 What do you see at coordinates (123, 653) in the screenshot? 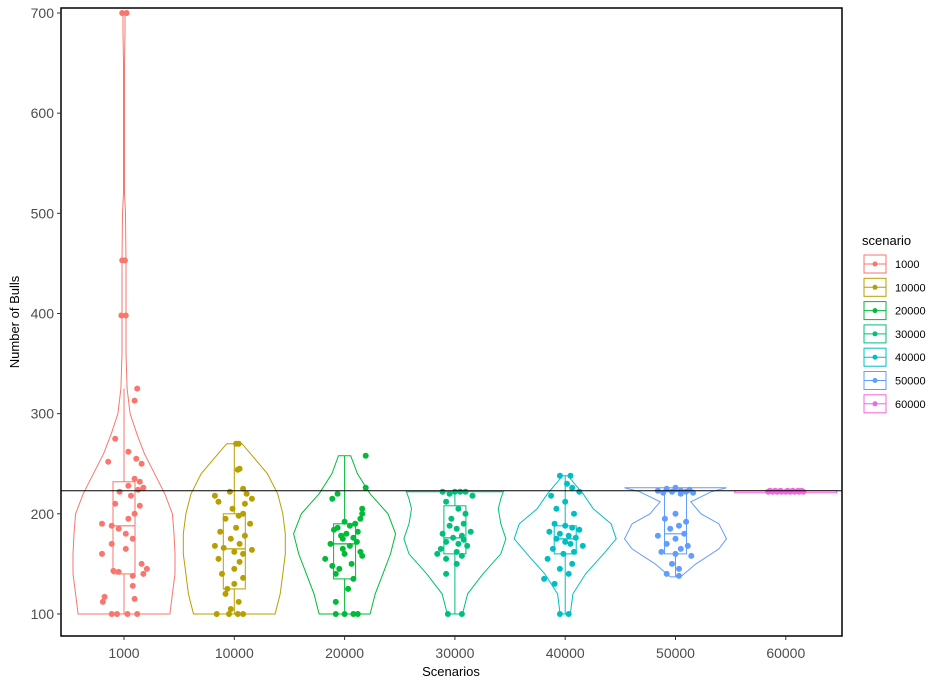
I see `x-tick-label: 1000` at bounding box center [123, 653].